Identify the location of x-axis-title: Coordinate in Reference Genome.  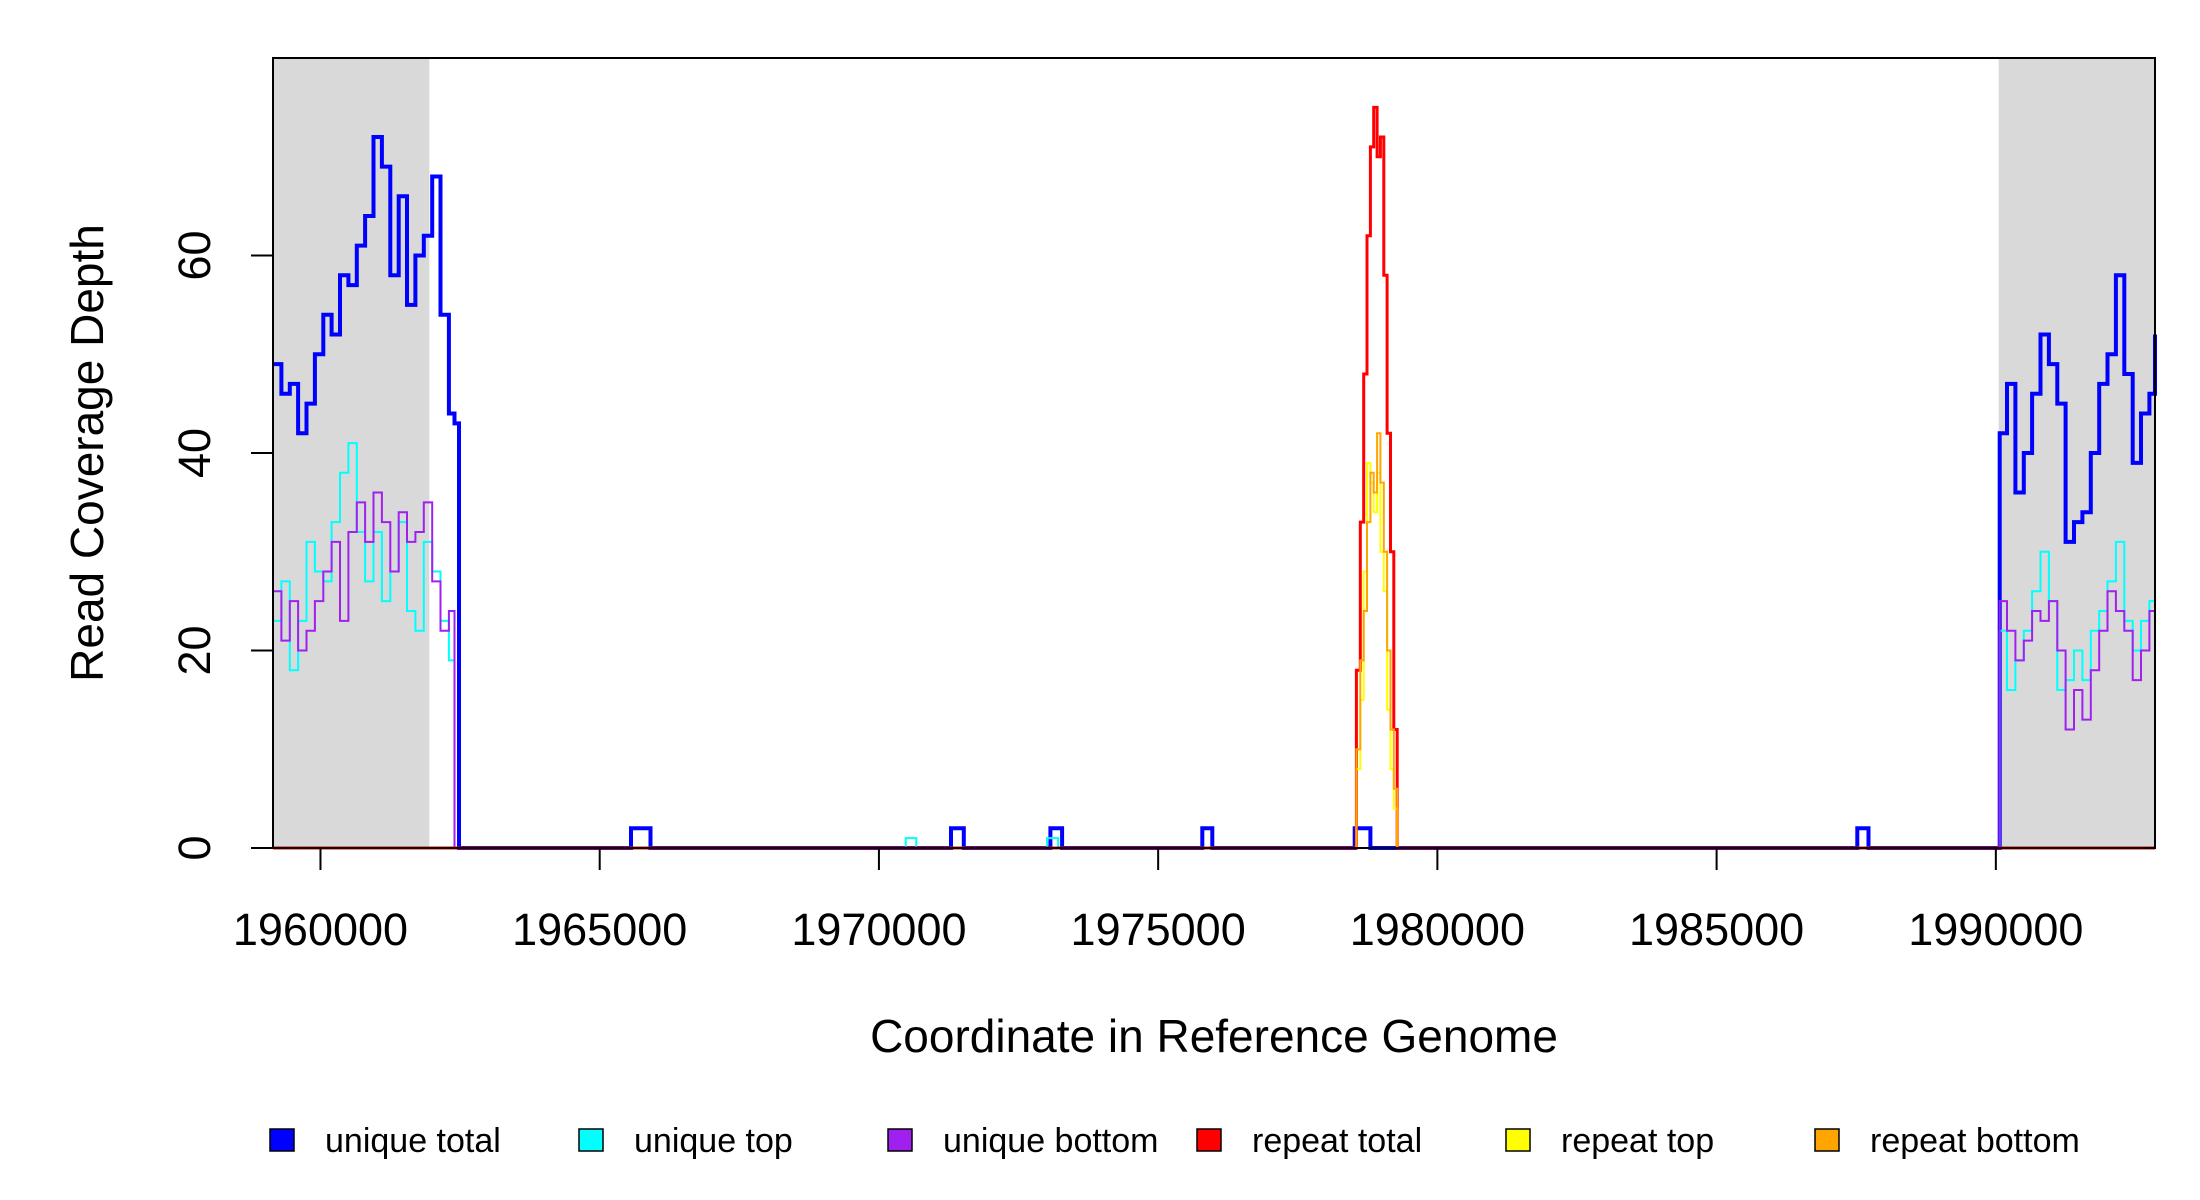
(1214, 1036).